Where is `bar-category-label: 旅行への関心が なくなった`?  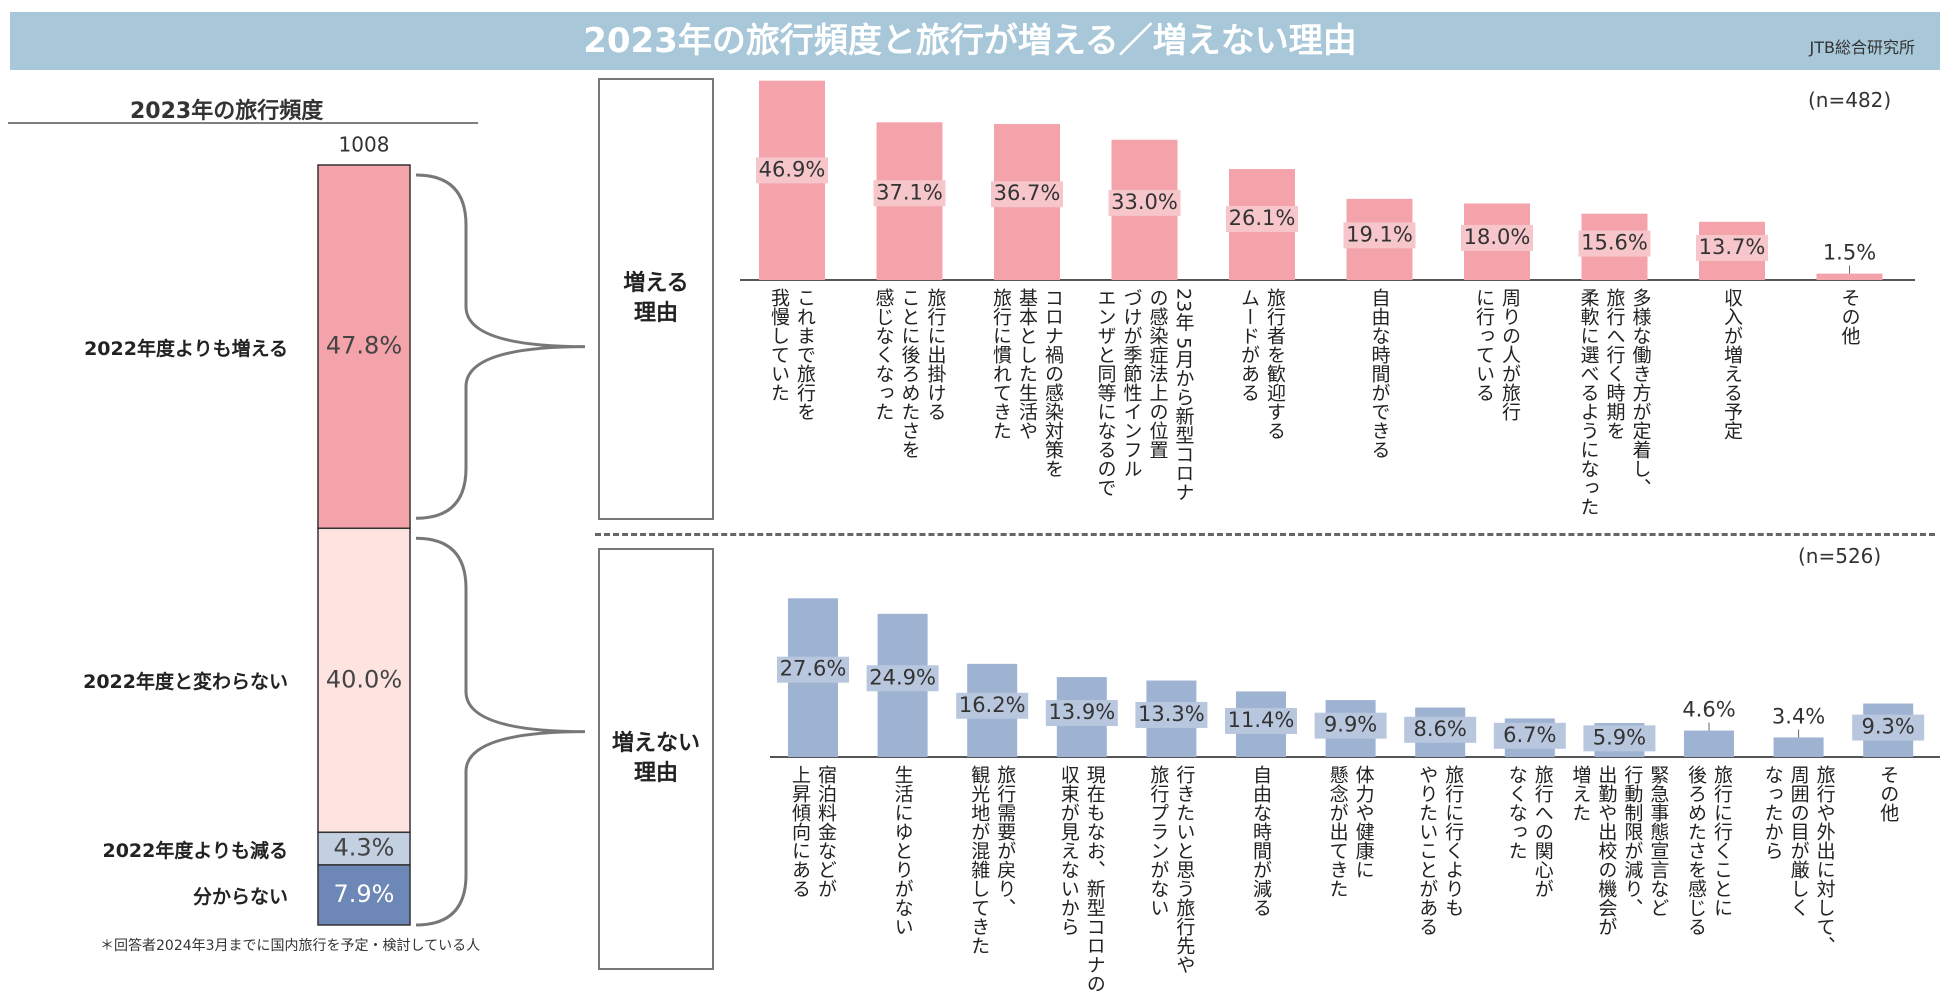 bar-category-label: 旅行への関心が なくなった is located at coordinates (1529, 831).